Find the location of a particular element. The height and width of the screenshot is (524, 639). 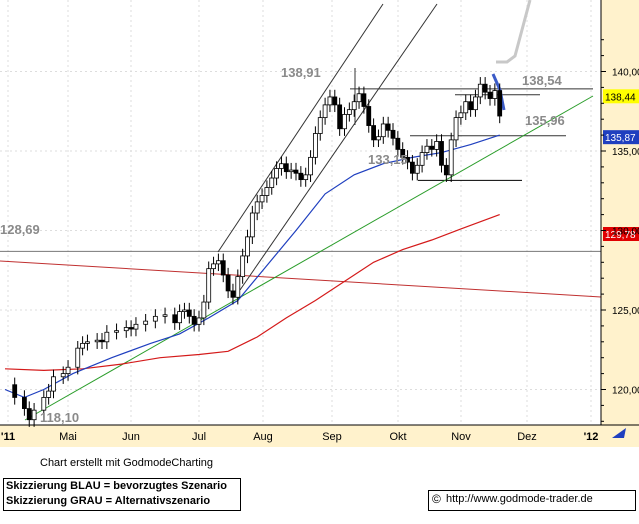

scenario-gray-sketch is located at coordinates (514, 32).